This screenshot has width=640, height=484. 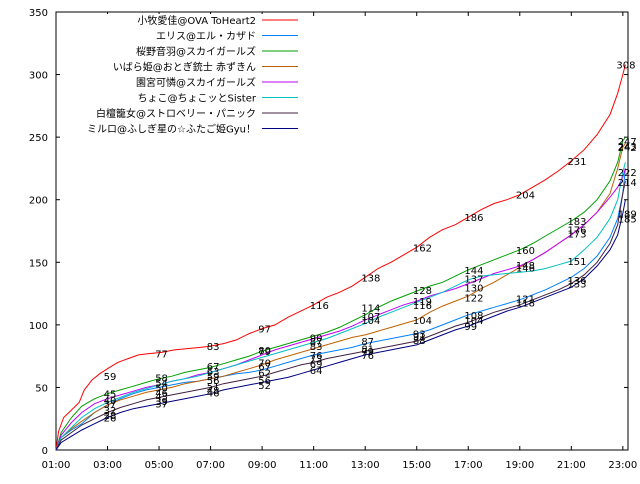 I want to click on data-label: 99, so click(x=470, y=327).